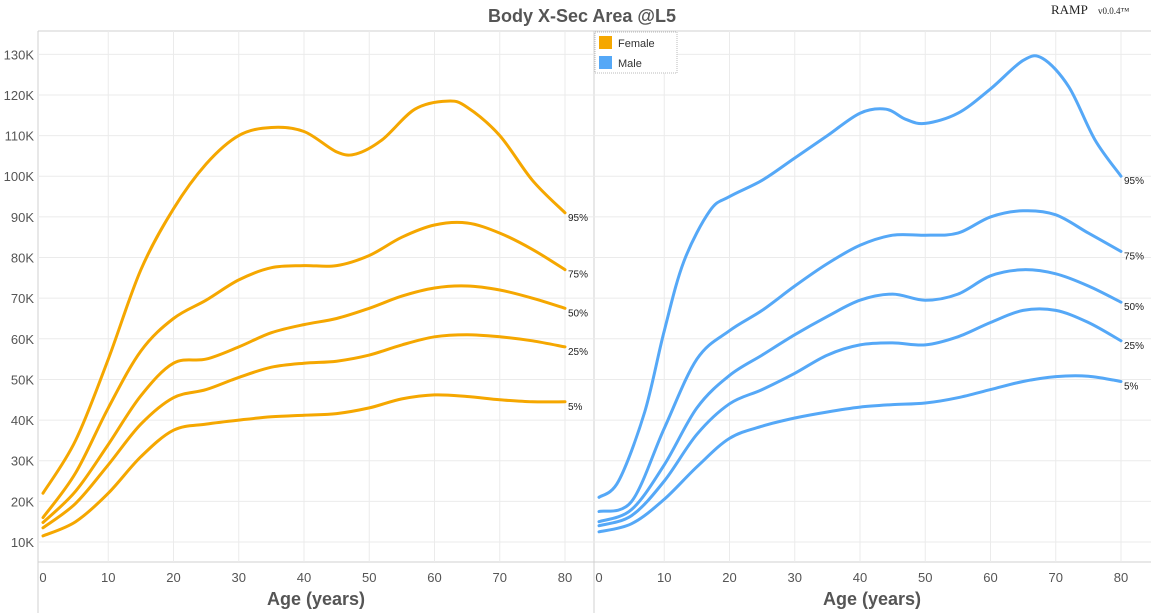 The height and width of the screenshot is (613, 1151). Describe the element at coordinates (605, 42) in the screenshot. I see `legend-swatch-female` at that location.